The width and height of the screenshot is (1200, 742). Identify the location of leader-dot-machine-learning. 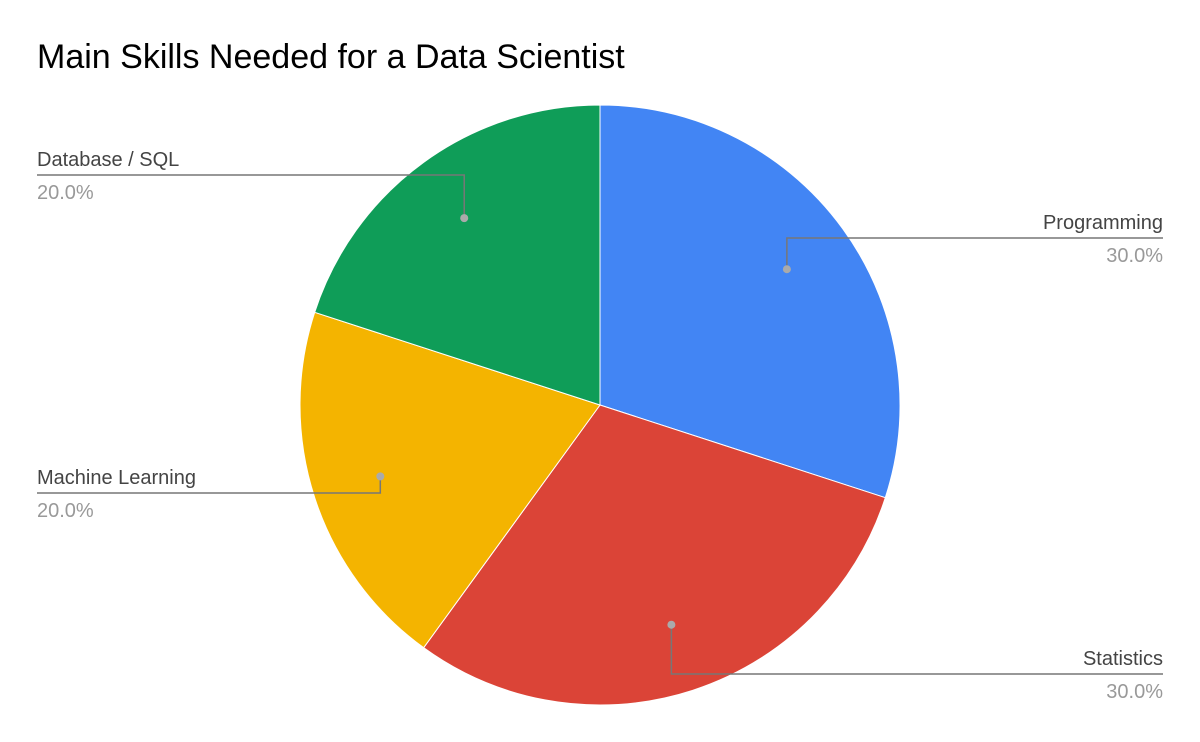
(380, 476).